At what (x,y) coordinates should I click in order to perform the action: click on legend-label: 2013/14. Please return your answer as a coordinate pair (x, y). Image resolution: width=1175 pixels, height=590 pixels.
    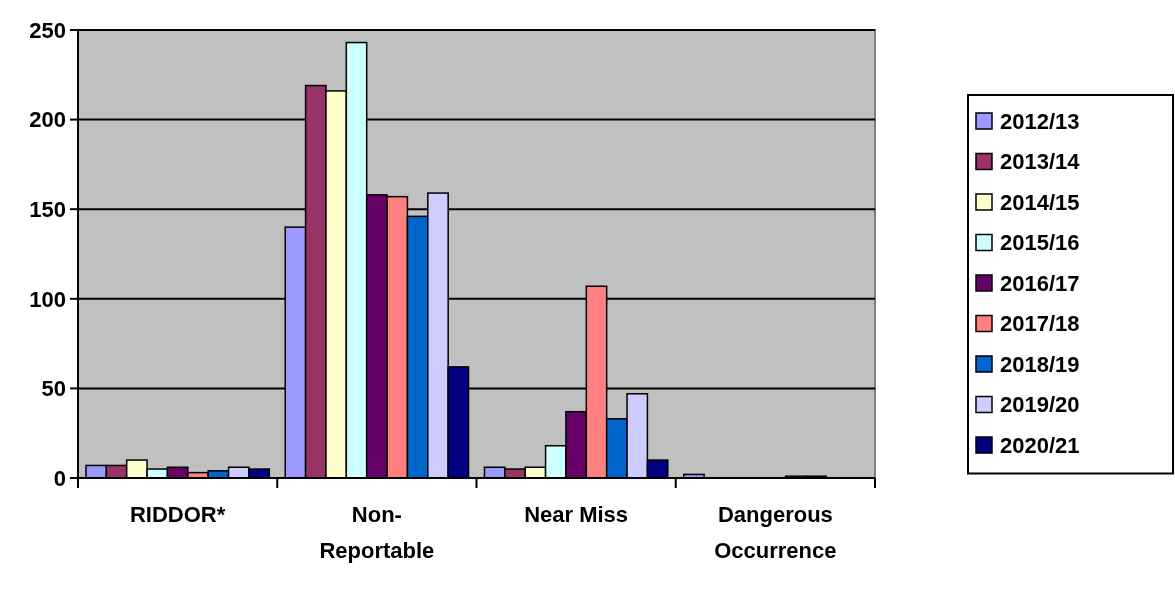
    Looking at the image, I should click on (1040, 162).